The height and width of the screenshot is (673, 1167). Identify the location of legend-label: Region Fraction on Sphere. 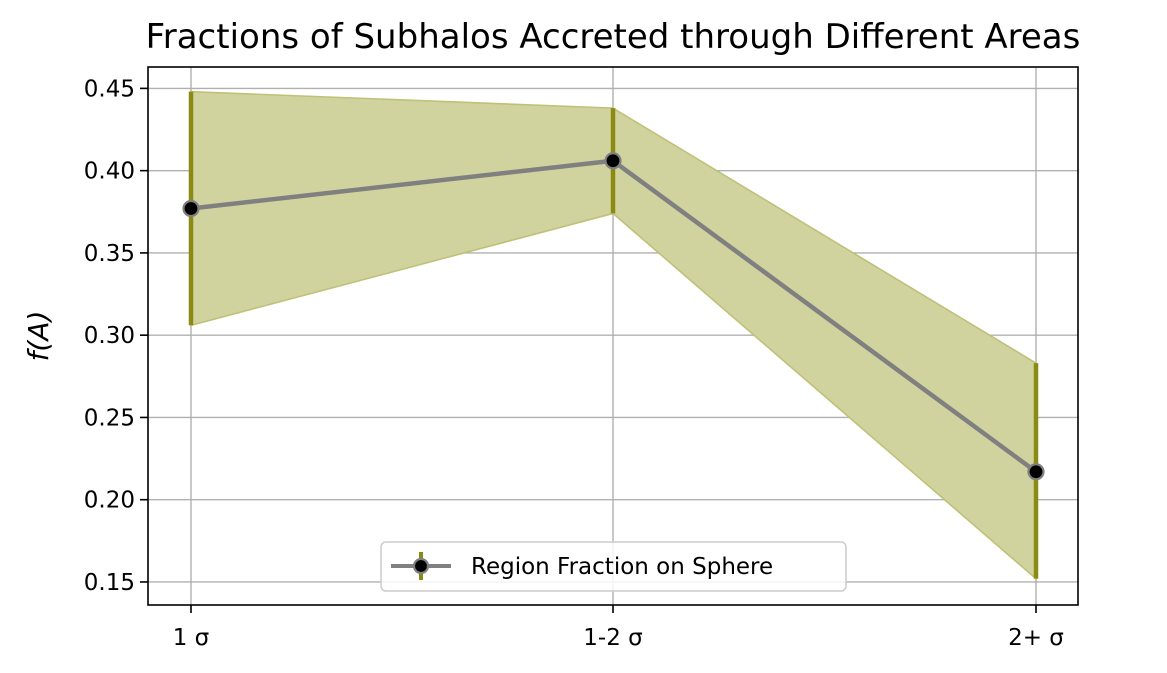
(622, 567).